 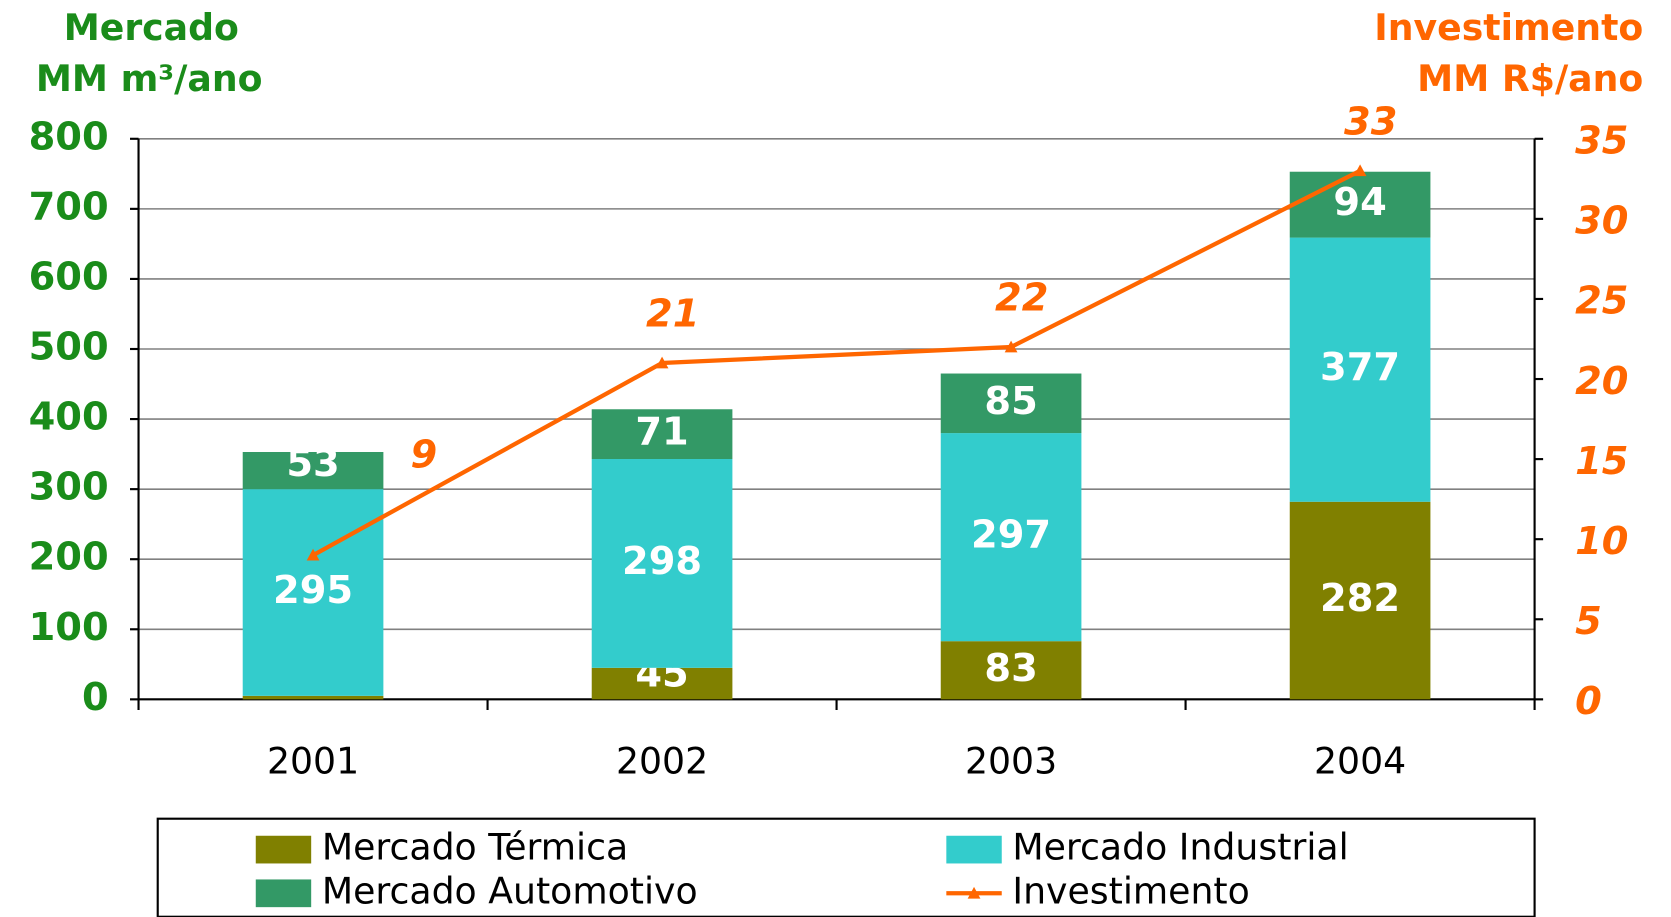 I want to click on y-tick-label: 500, so click(x=69, y=347).